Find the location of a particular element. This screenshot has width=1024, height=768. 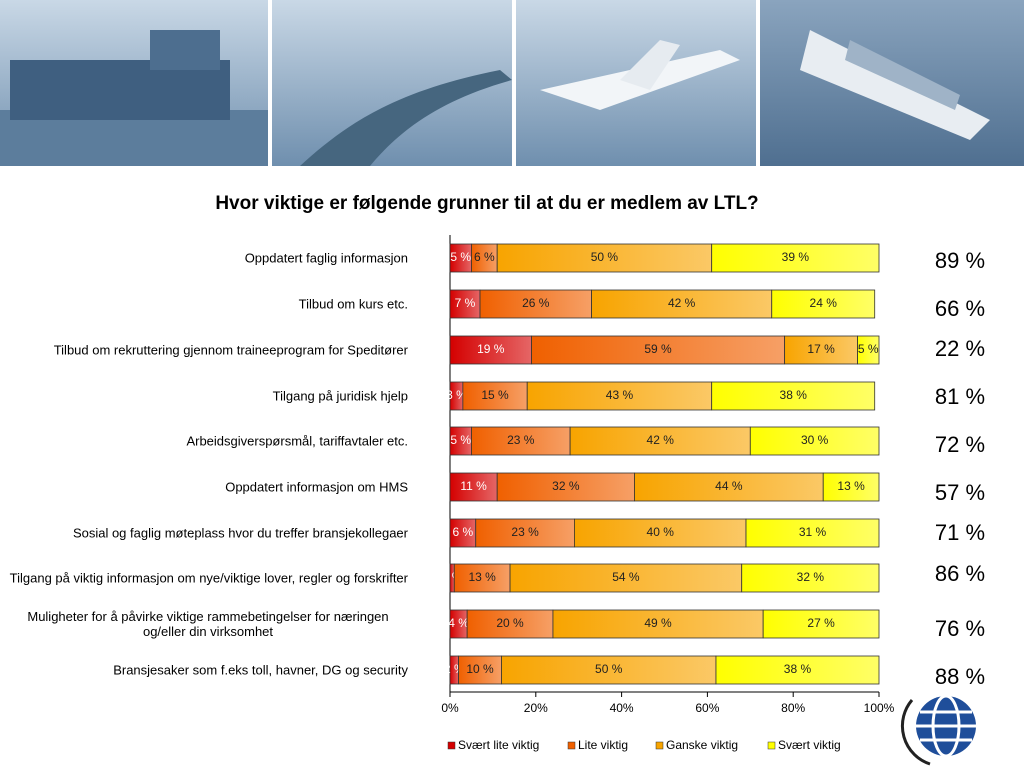

legend-label: Svært lite viktig is located at coordinates (498, 745).